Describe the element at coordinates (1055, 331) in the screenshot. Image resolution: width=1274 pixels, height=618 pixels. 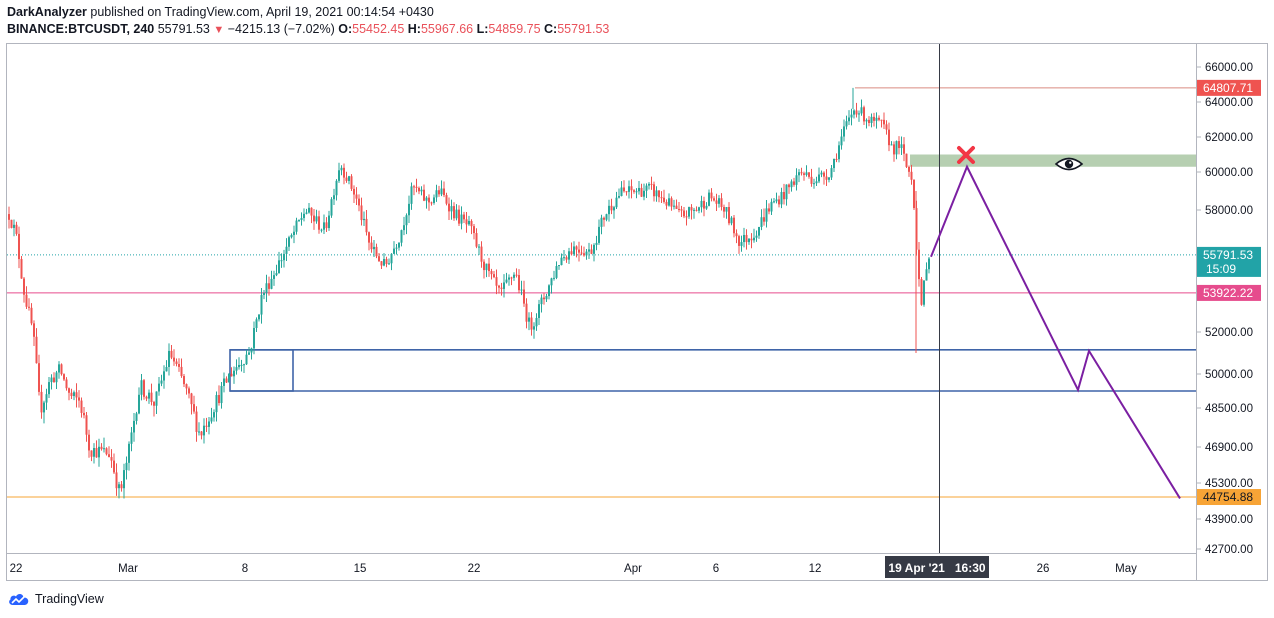
I see `projection-path` at that location.